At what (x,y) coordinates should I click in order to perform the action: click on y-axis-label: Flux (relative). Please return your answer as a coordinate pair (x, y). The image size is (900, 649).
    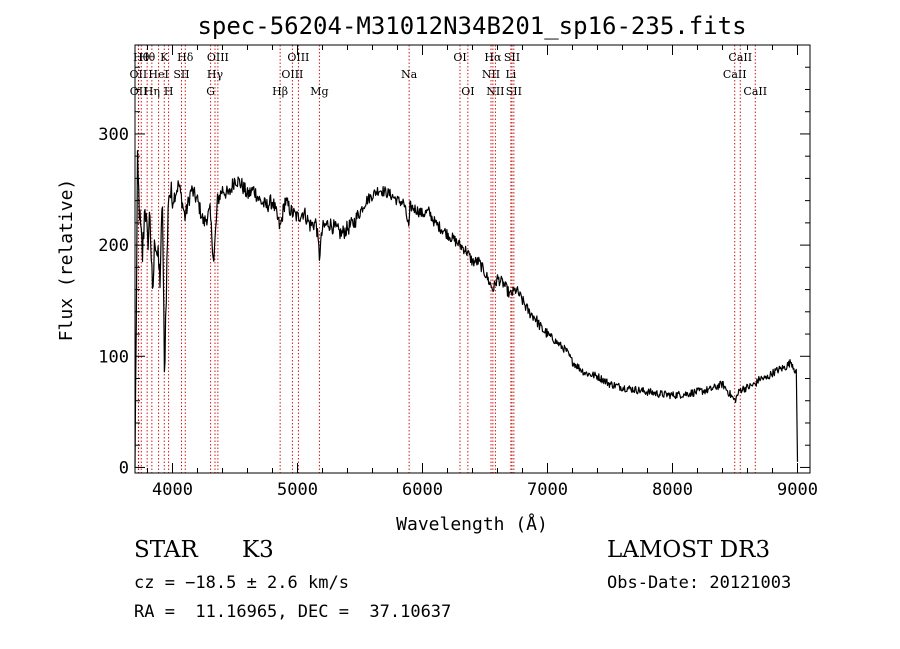
    Looking at the image, I should click on (66, 260).